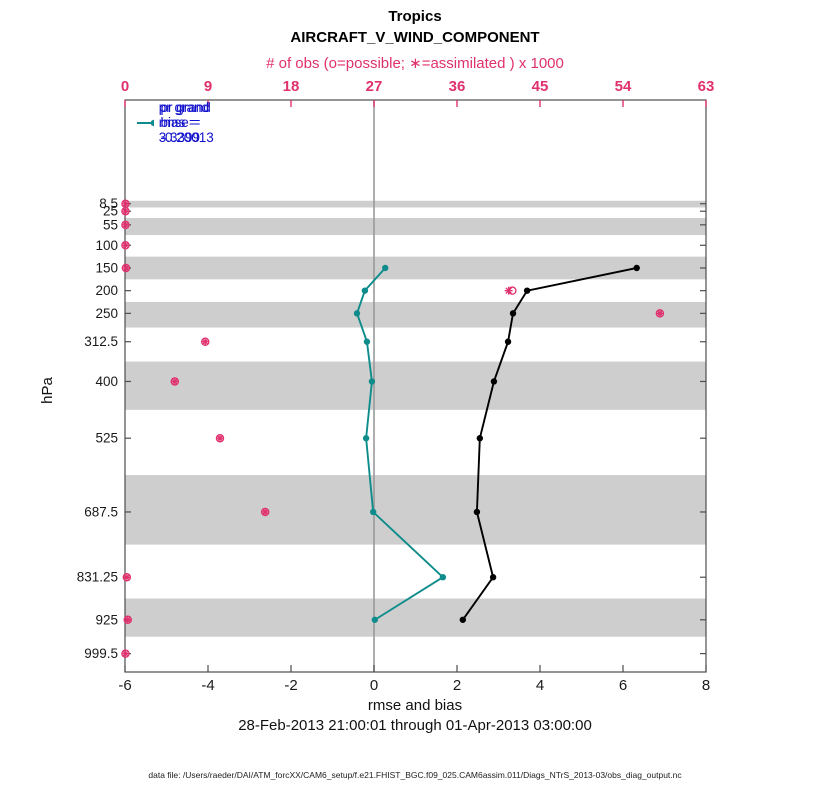 Image resolution: width=830 pixels, height=800 pixels. Describe the element at coordinates (106, 267) in the screenshot. I see `y-tick-label: 150` at that location.